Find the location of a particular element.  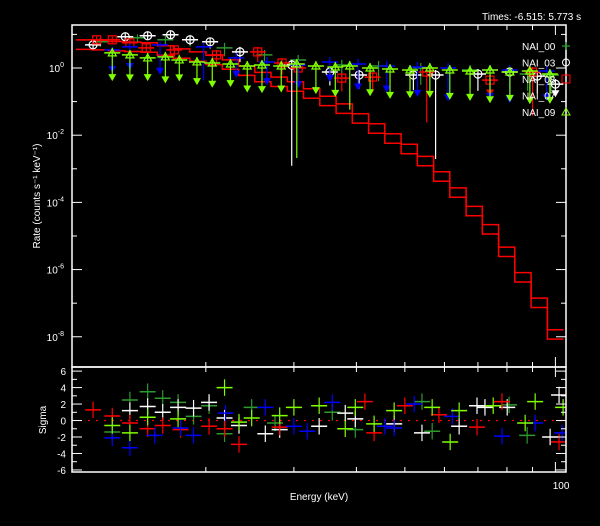

y-tick-exponent: 0 is located at coordinates (62, 65).